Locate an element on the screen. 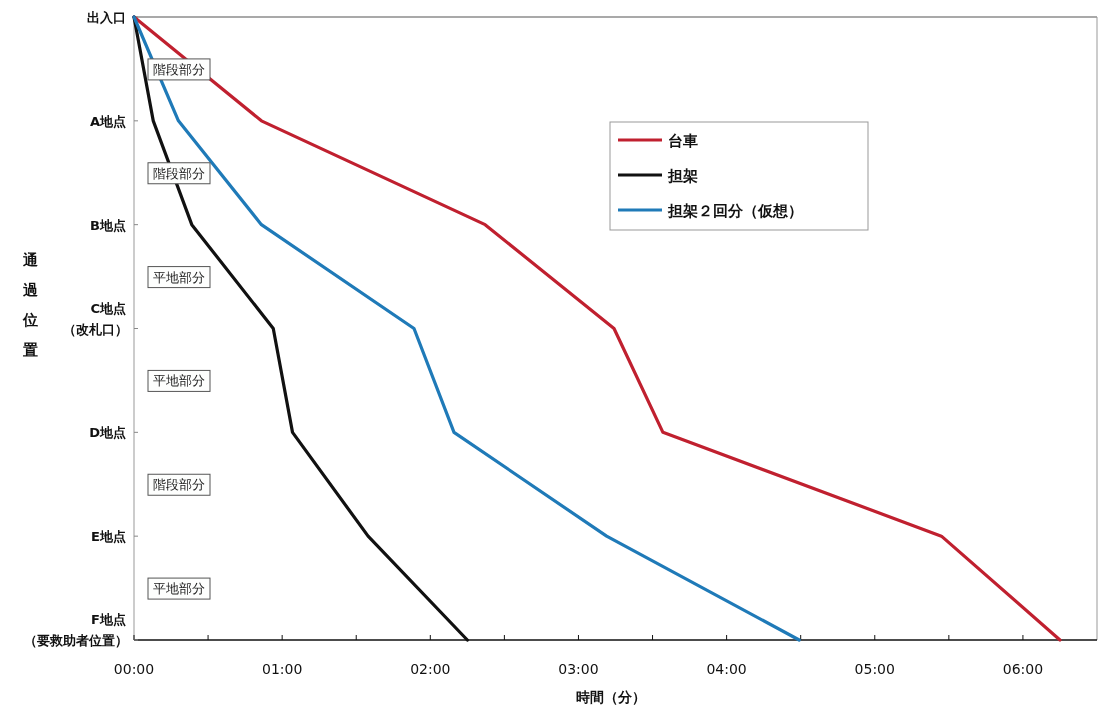 Image resolution: width=1100 pixels, height=712 pixels. y-tick-label: C地点（改札口） is located at coordinates (95, 318).